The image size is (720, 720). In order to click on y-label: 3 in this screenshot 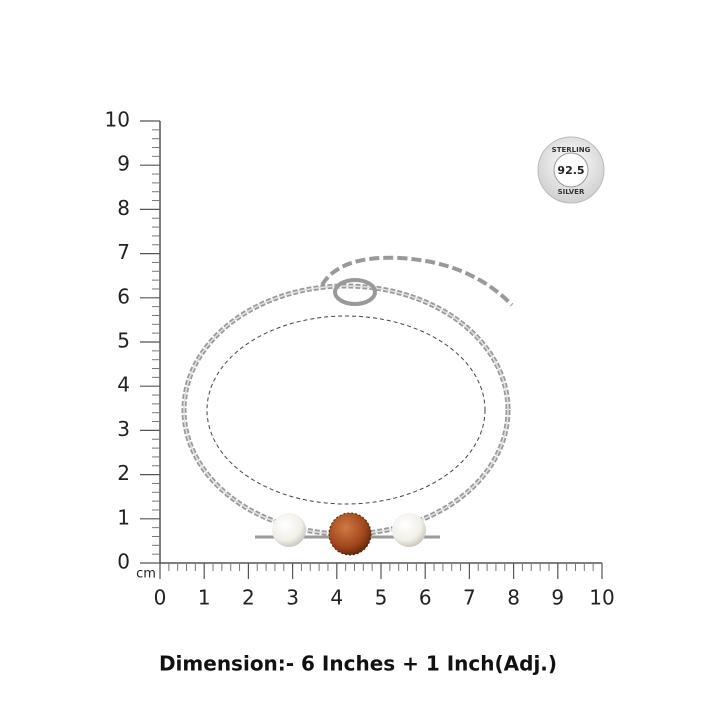, I will do `click(123, 429)`.